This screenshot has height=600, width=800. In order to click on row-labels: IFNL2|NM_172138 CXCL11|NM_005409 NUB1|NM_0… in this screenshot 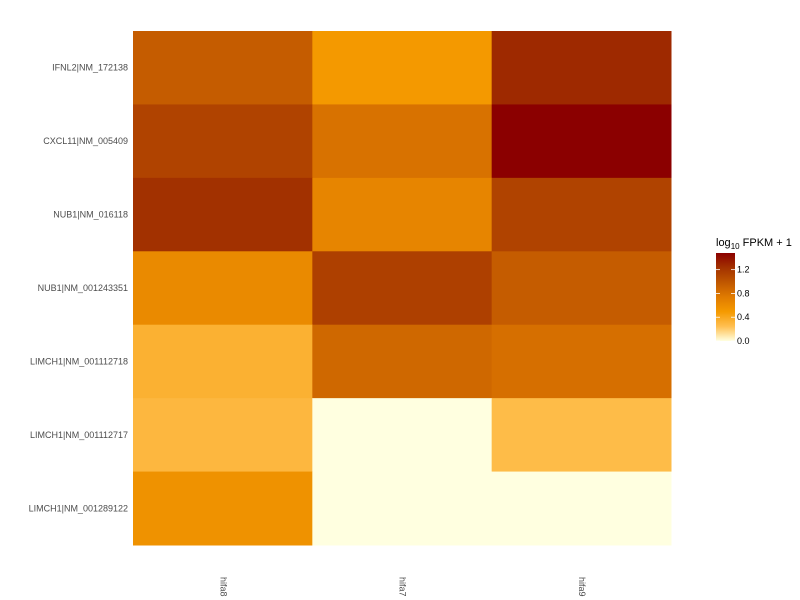, I will do `click(78, 288)`.